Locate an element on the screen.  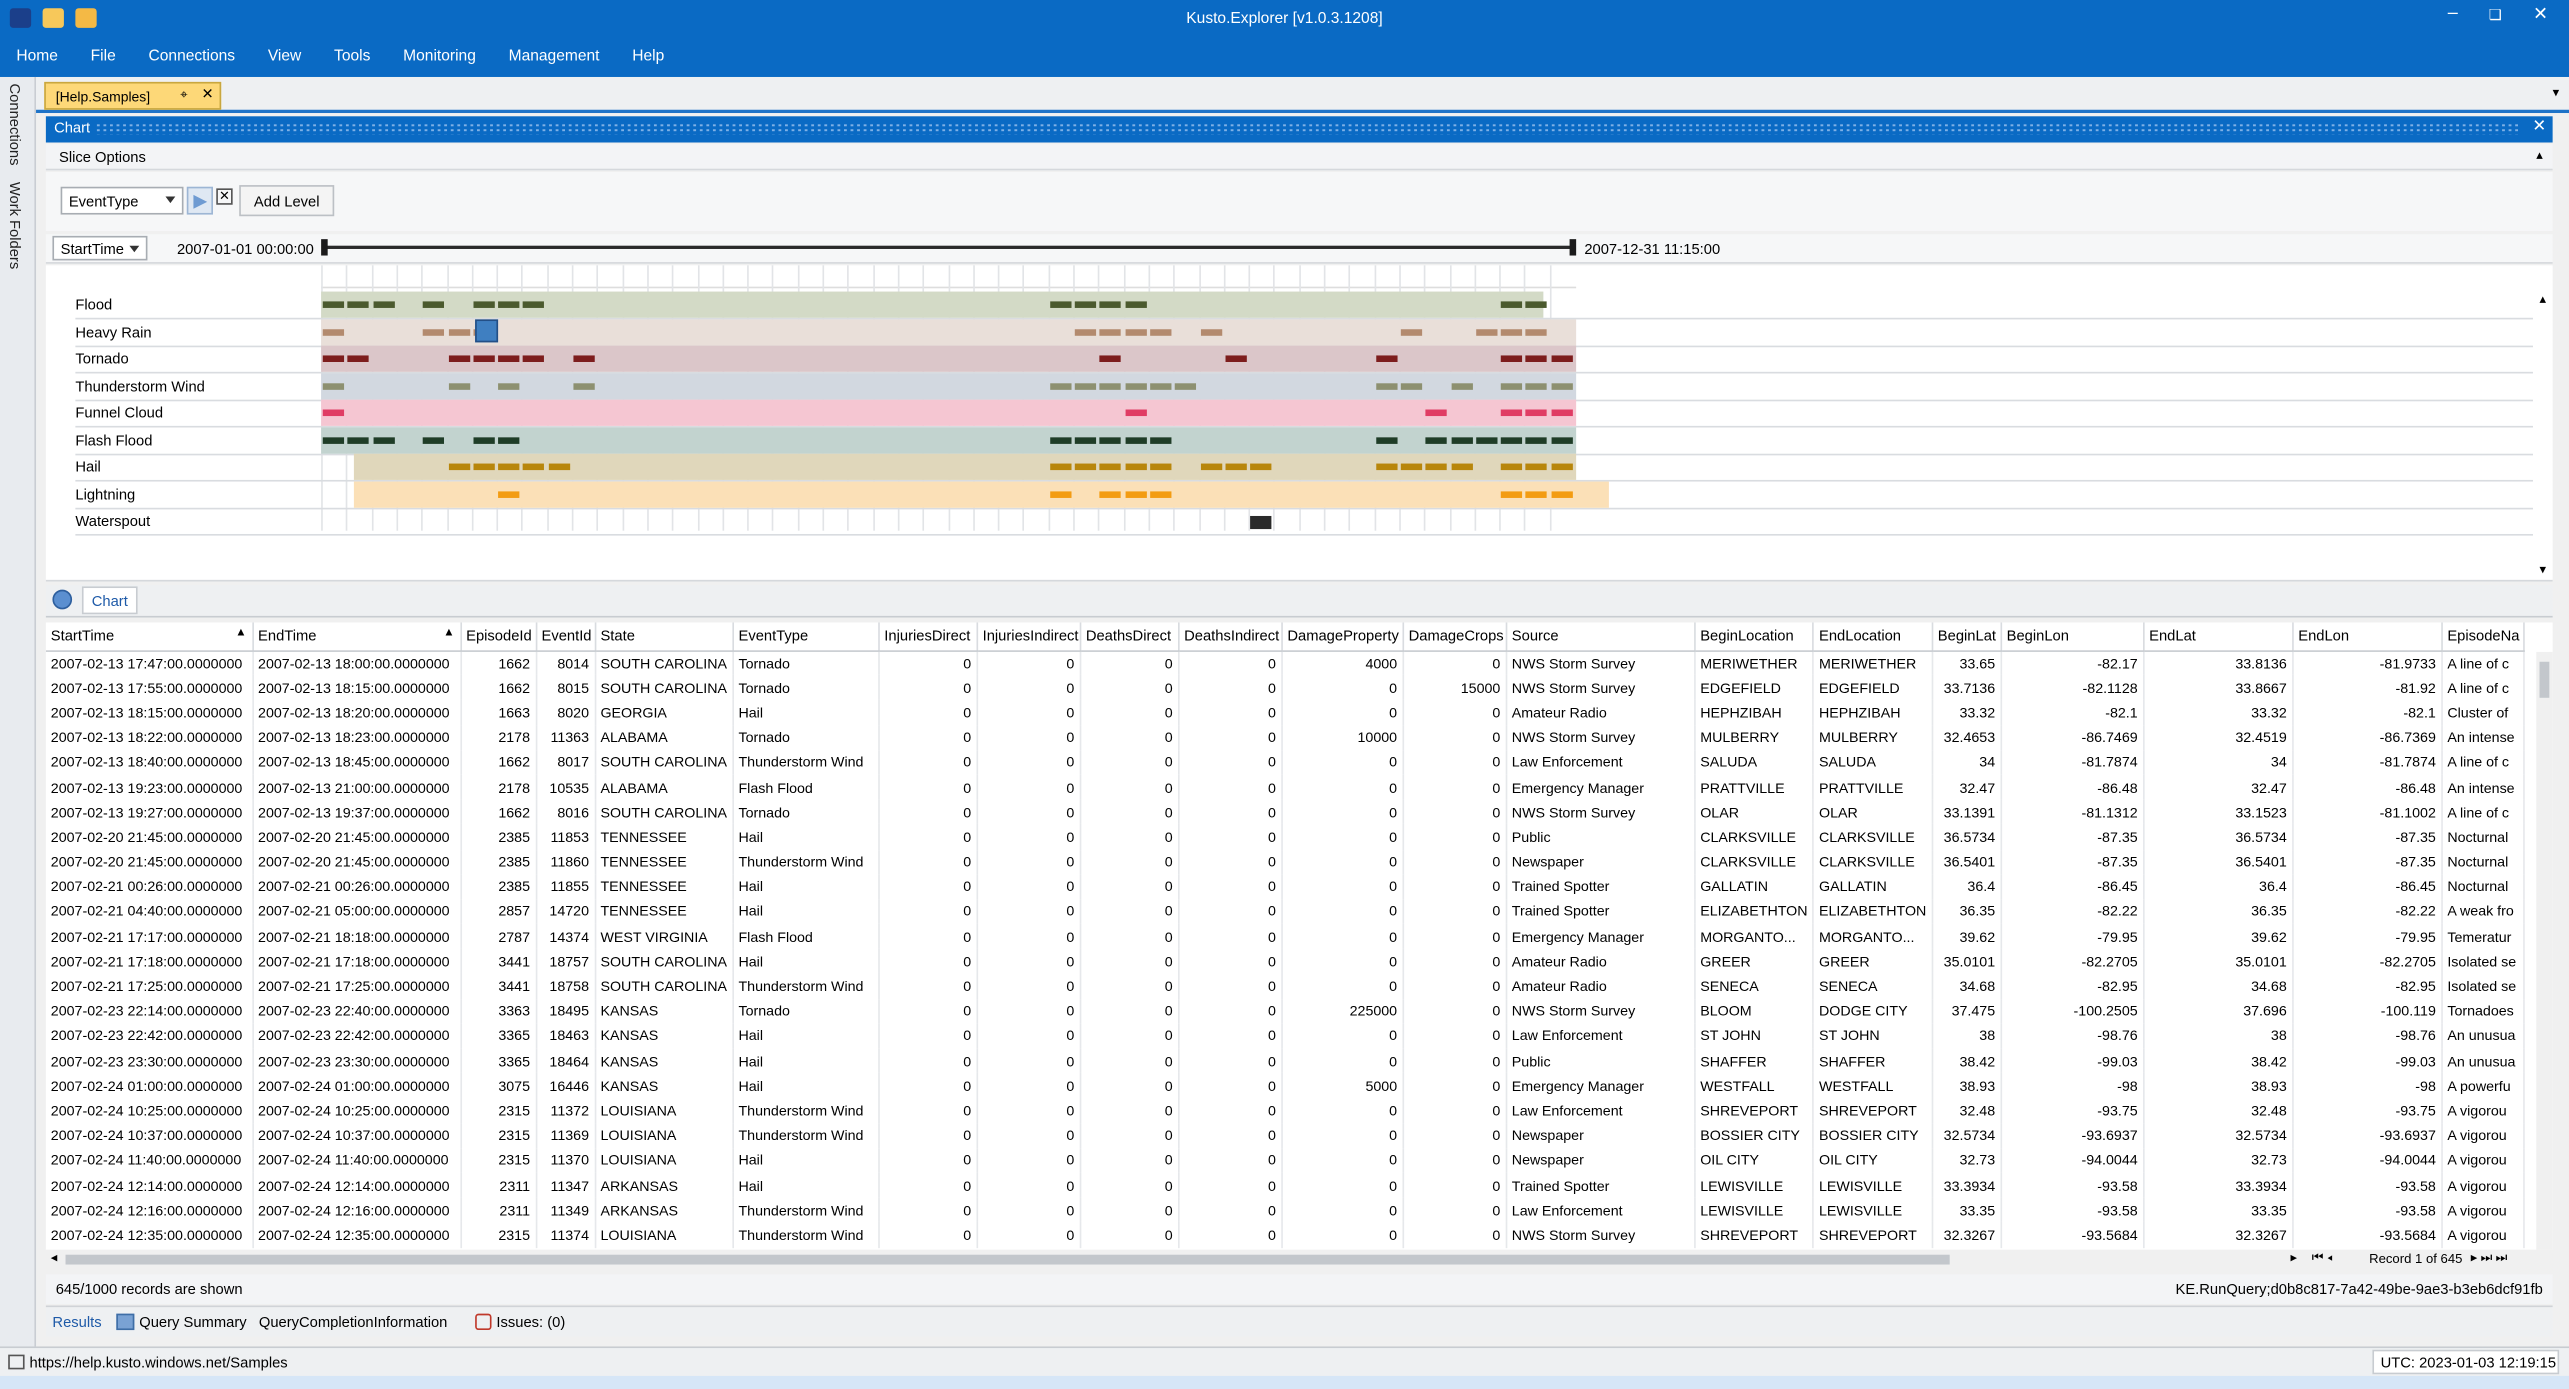
table-cell: 2311 is located at coordinates (498, 1185).